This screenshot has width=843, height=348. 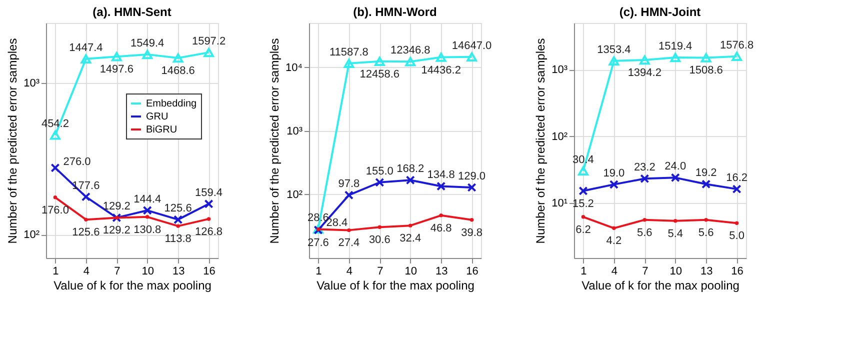 I want to click on data-label: 12346.8, so click(x=410, y=50).